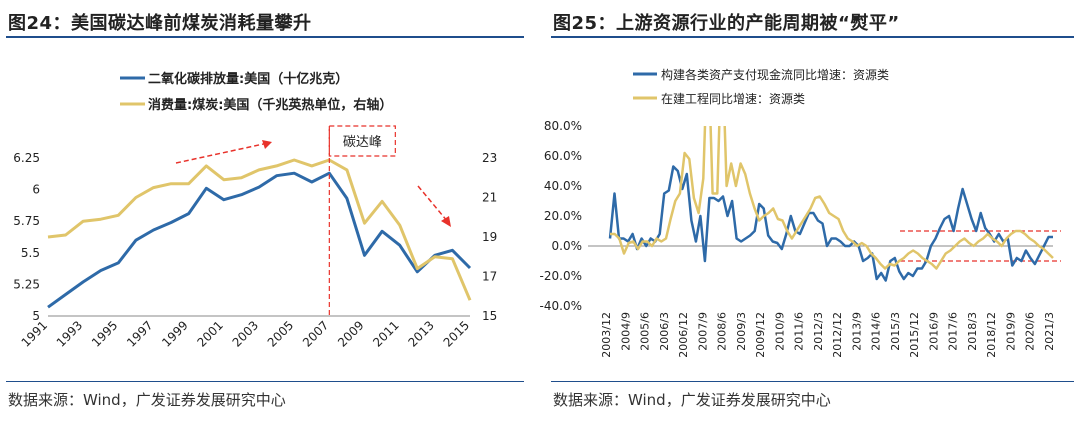  What do you see at coordinates (563, 186) in the screenshot?
I see `y-tick-label: 40.0%` at bounding box center [563, 186].